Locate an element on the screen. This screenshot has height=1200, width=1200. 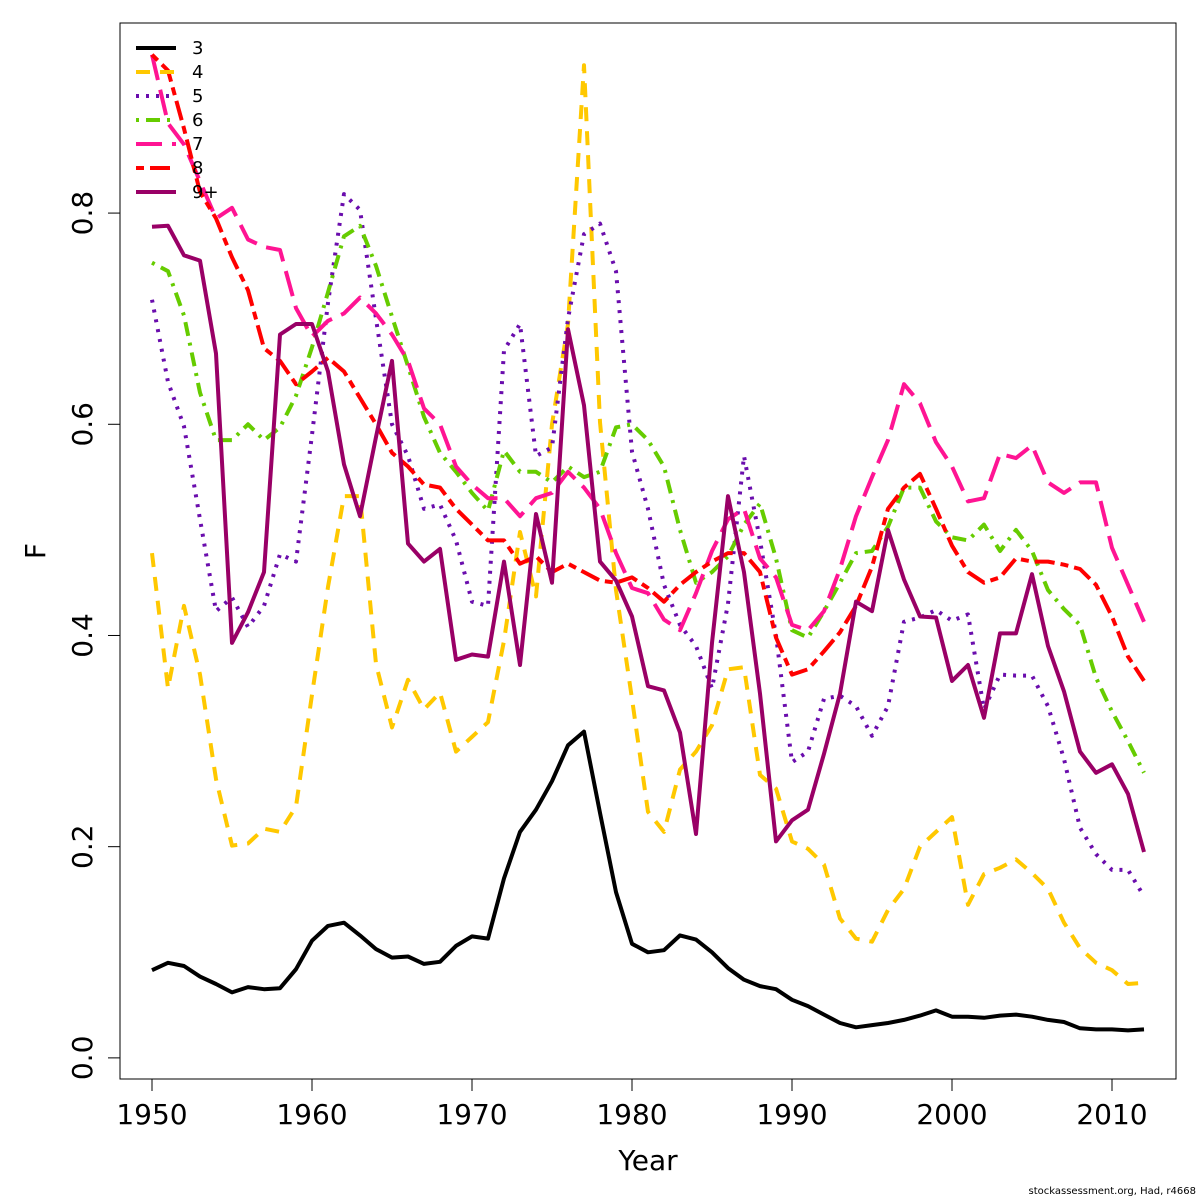
y-axis: 0.0 0.2 0.4 0.6 0.8 is located at coordinates (93, 636).